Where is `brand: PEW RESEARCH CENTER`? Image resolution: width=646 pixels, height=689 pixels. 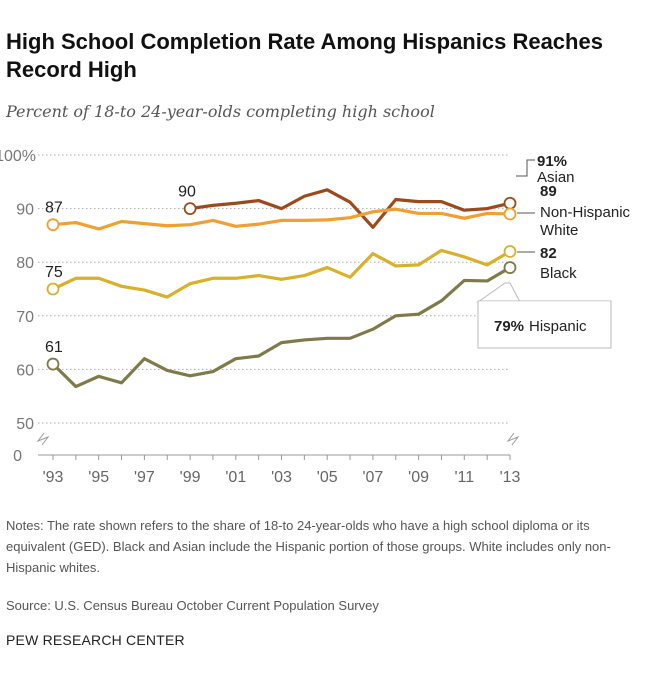
brand: PEW RESEARCH CENTER is located at coordinates (95, 640).